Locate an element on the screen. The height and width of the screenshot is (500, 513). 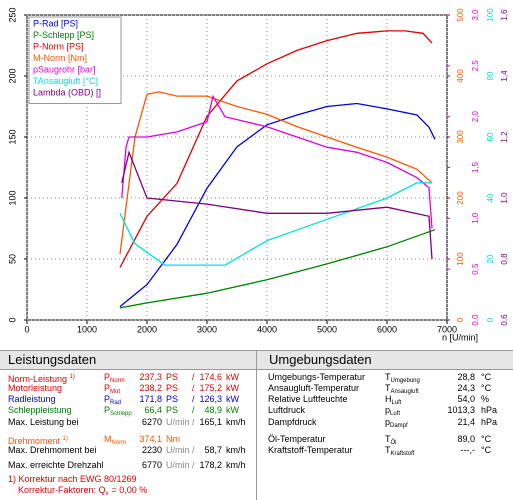
value: 48,9 is located at coordinates (213, 410).